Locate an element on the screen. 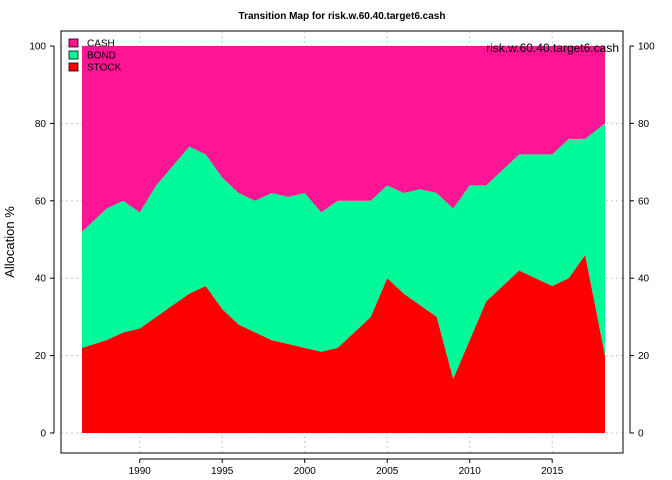 The width and height of the screenshot is (672, 480). y-tick-label-right: 20 is located at coordinates (644, 356).